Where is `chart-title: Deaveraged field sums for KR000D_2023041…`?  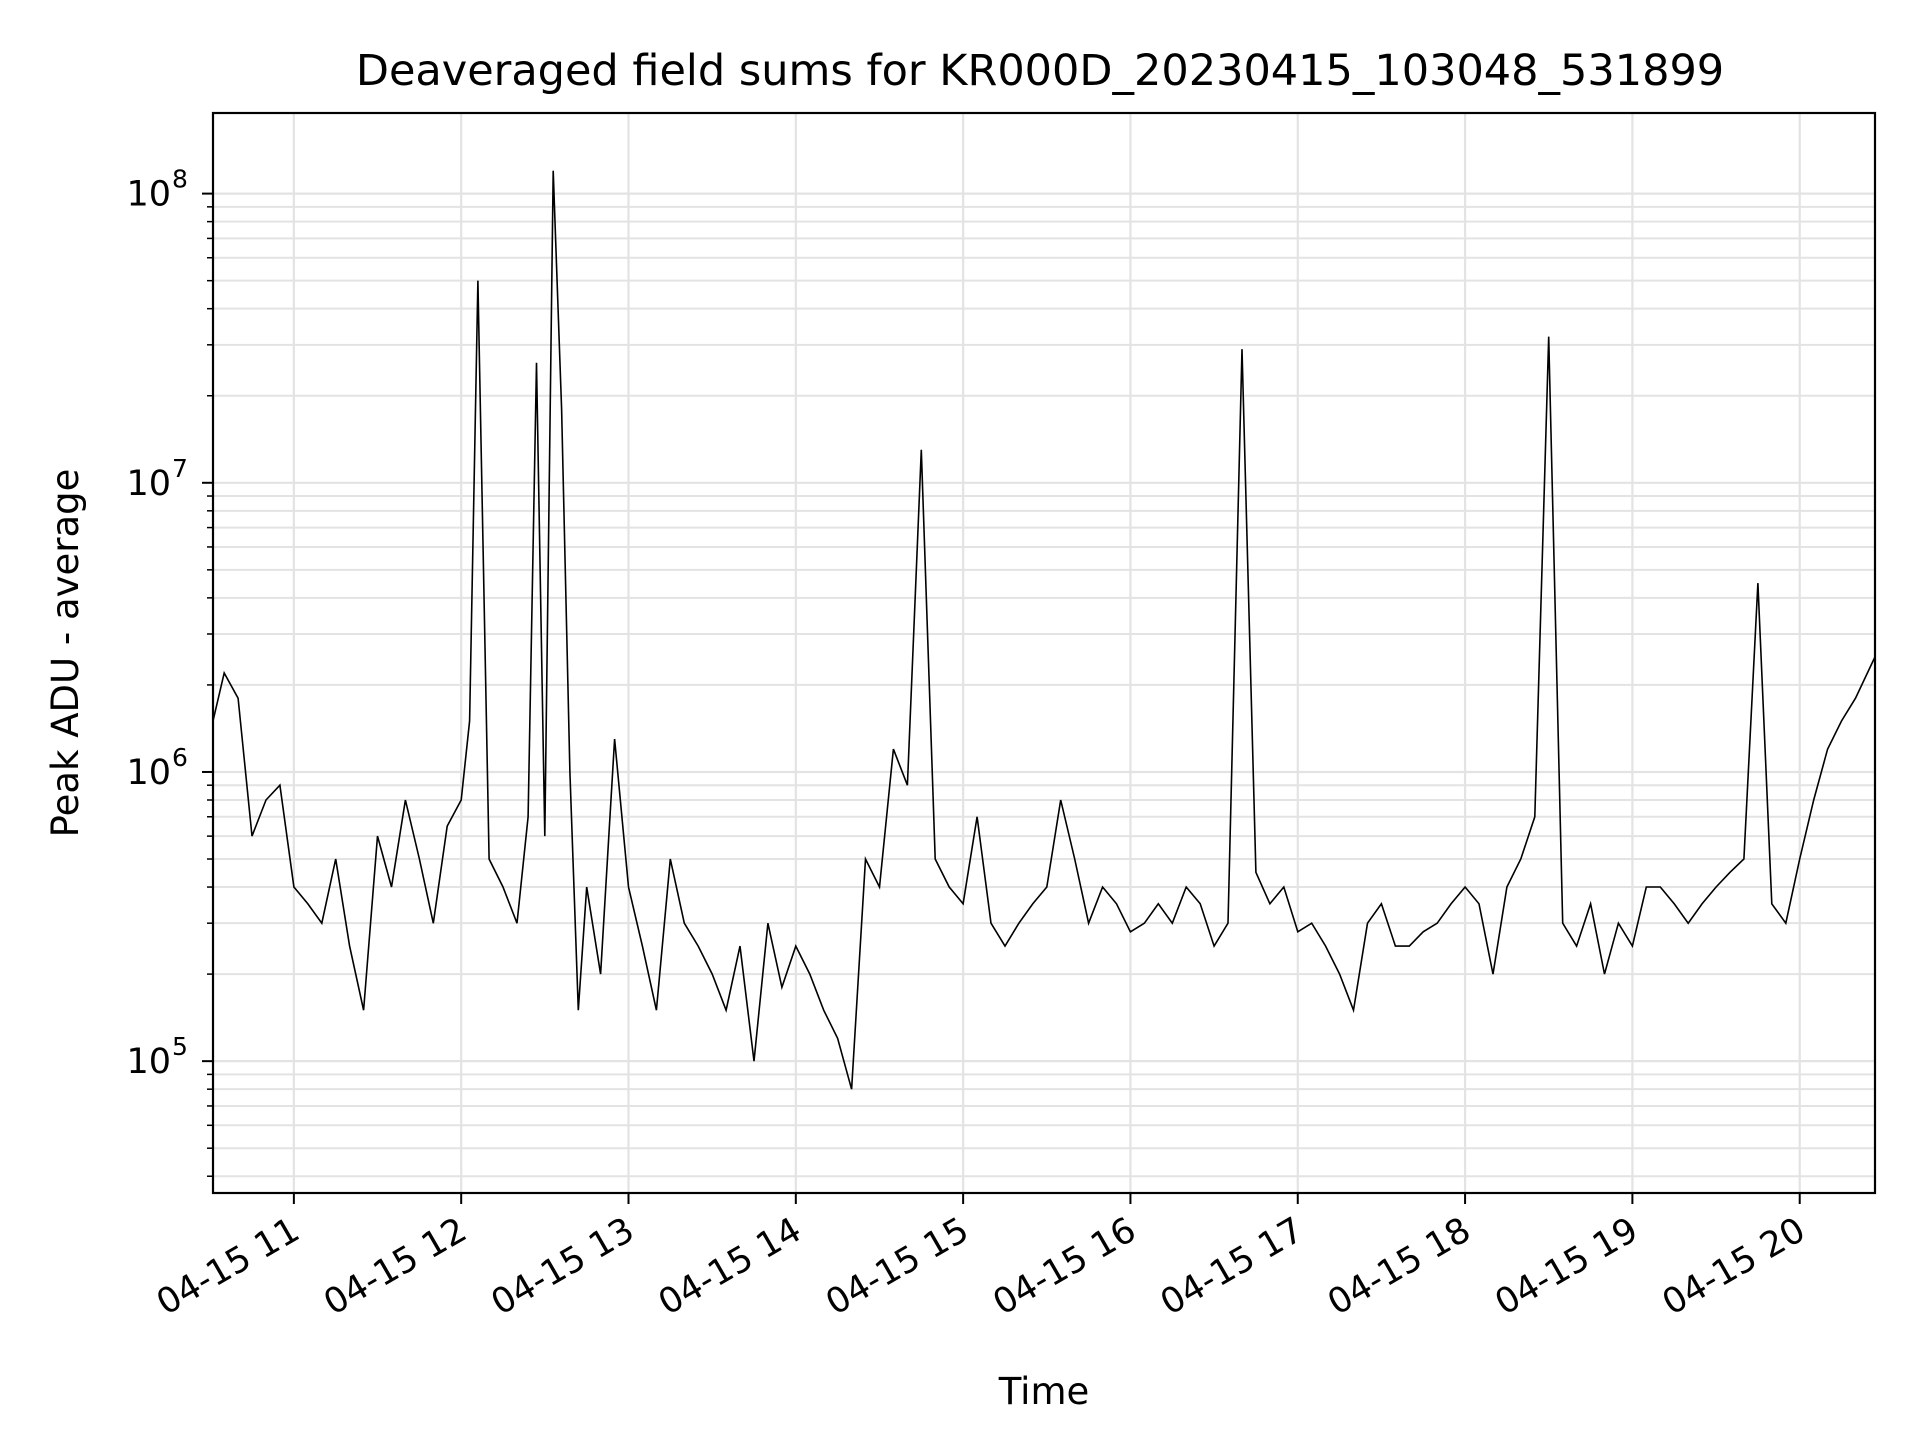
chart-title: Deaveraged field sums for KR000D_2023041… is located at coordinates (1040, 71).